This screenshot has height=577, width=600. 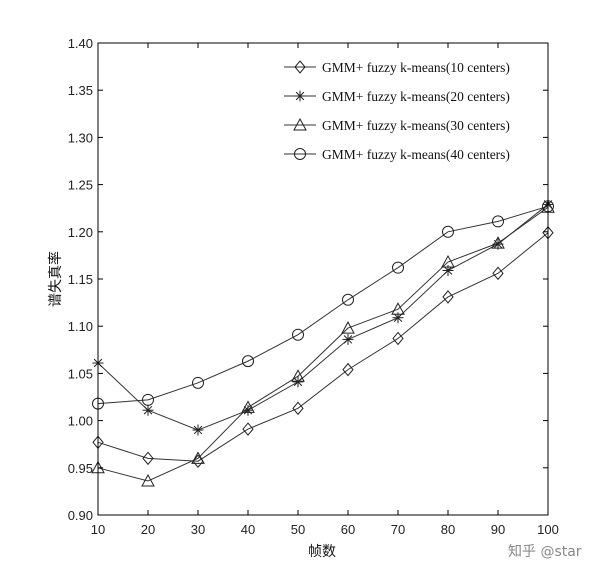 I want to click on y-tick-label: 1.15, so click(x=80, y=279).